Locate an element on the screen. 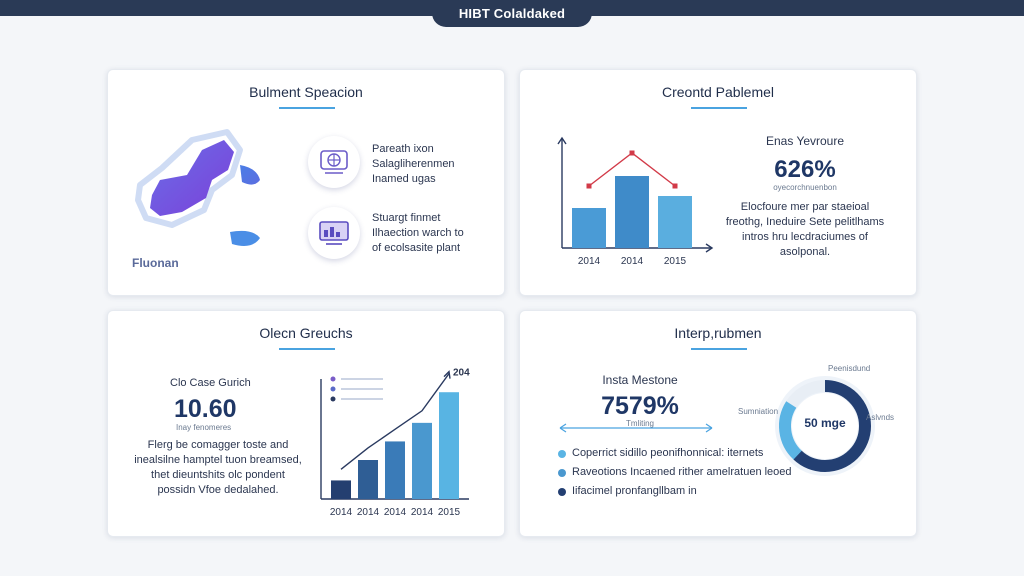  page-title: HIBT Colaldaked is located at coordinates (512, 13).